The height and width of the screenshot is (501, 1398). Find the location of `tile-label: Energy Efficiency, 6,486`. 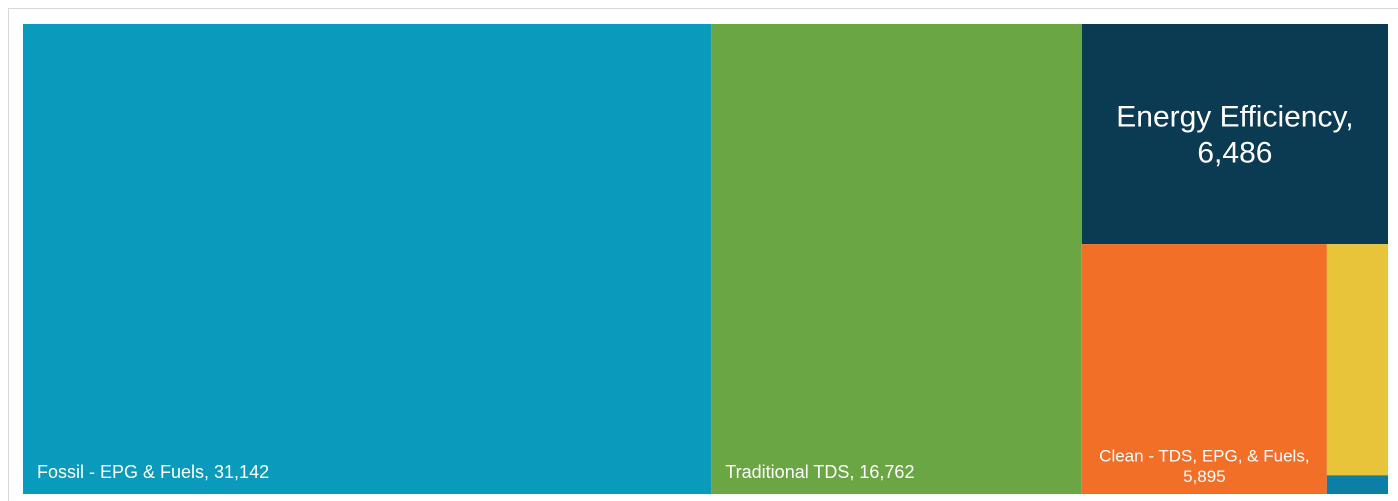

tile-label: Energy Efficiency, 6,486 is located at coordinates (1234, 135).